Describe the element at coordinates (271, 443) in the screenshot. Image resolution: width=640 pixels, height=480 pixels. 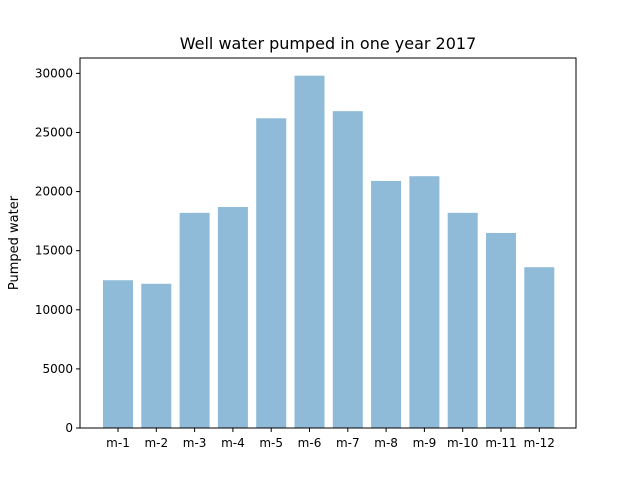
I see `x-tick-label: m-5` at that location.